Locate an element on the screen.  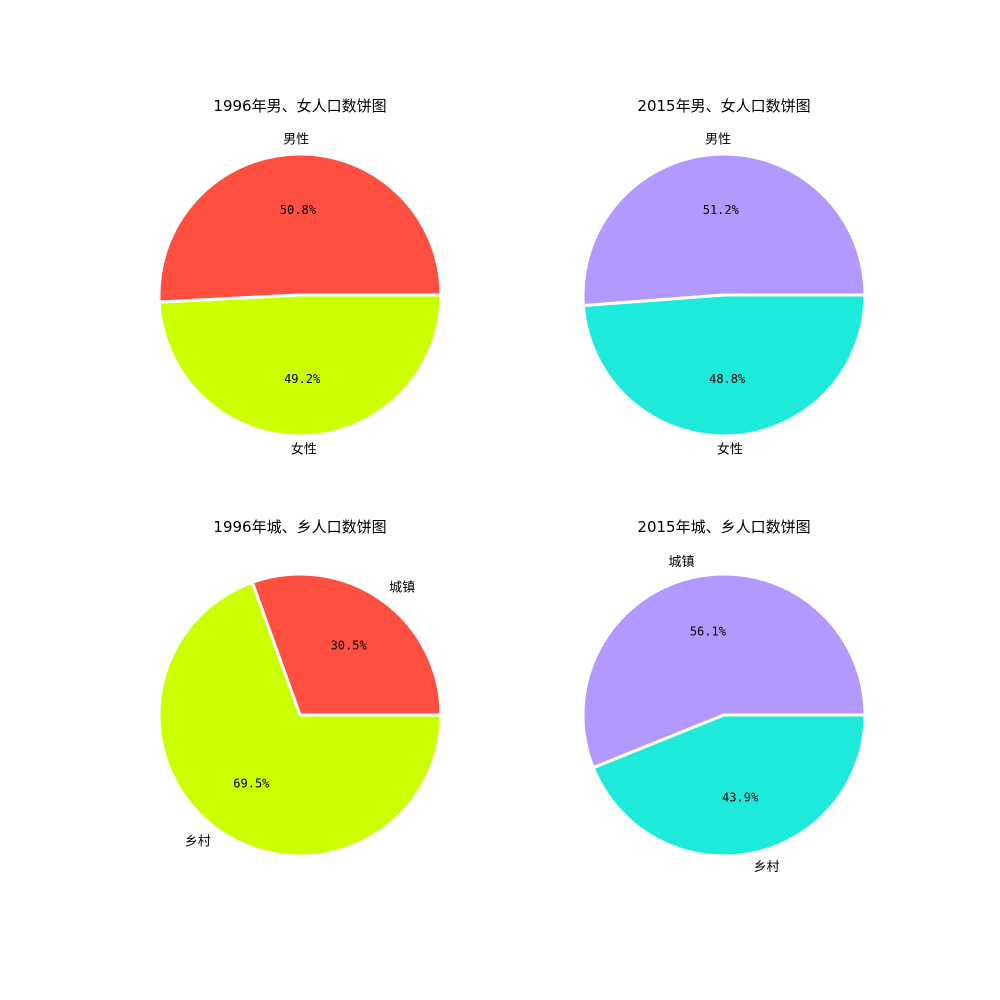
slice-percent-label: 43.9% is located at coordinates (740, 798).